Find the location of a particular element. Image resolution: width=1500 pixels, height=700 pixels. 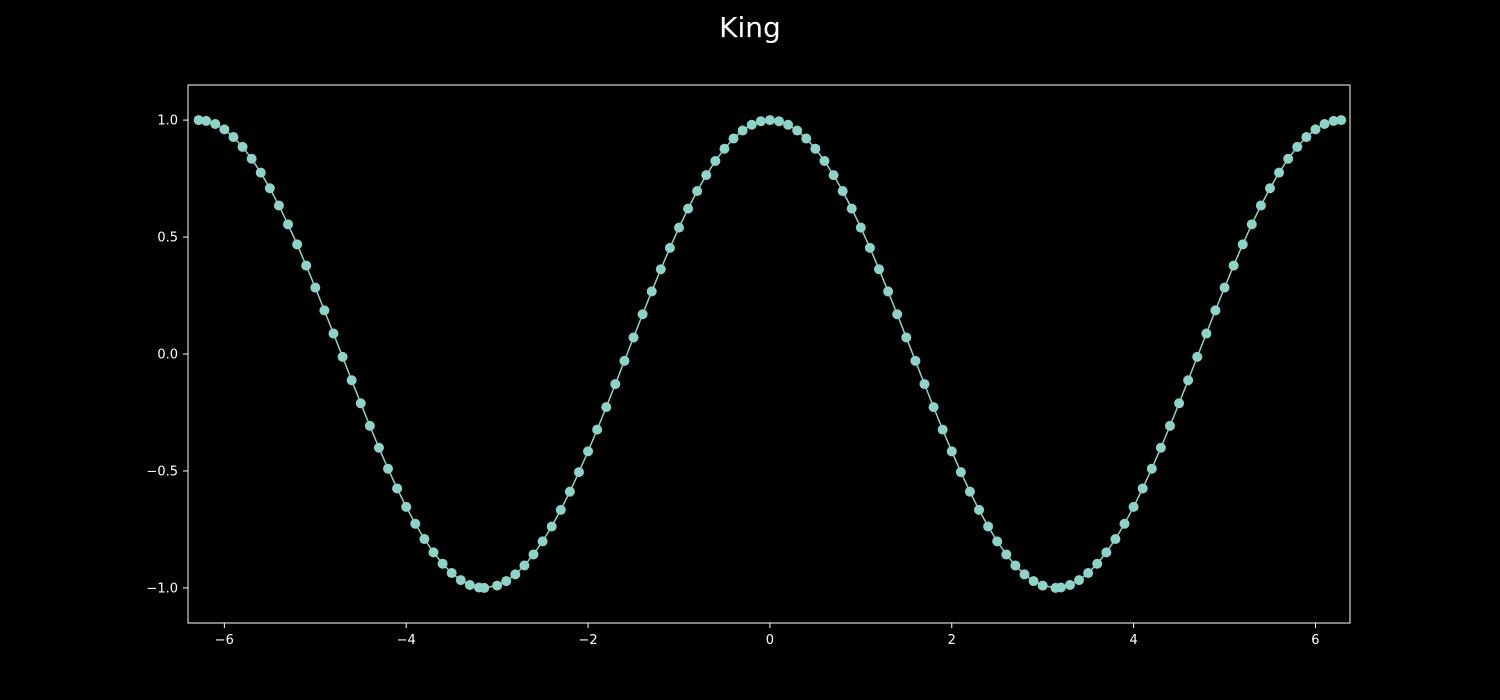

x-tick-label: −2 is located at coordinates (587, 640).